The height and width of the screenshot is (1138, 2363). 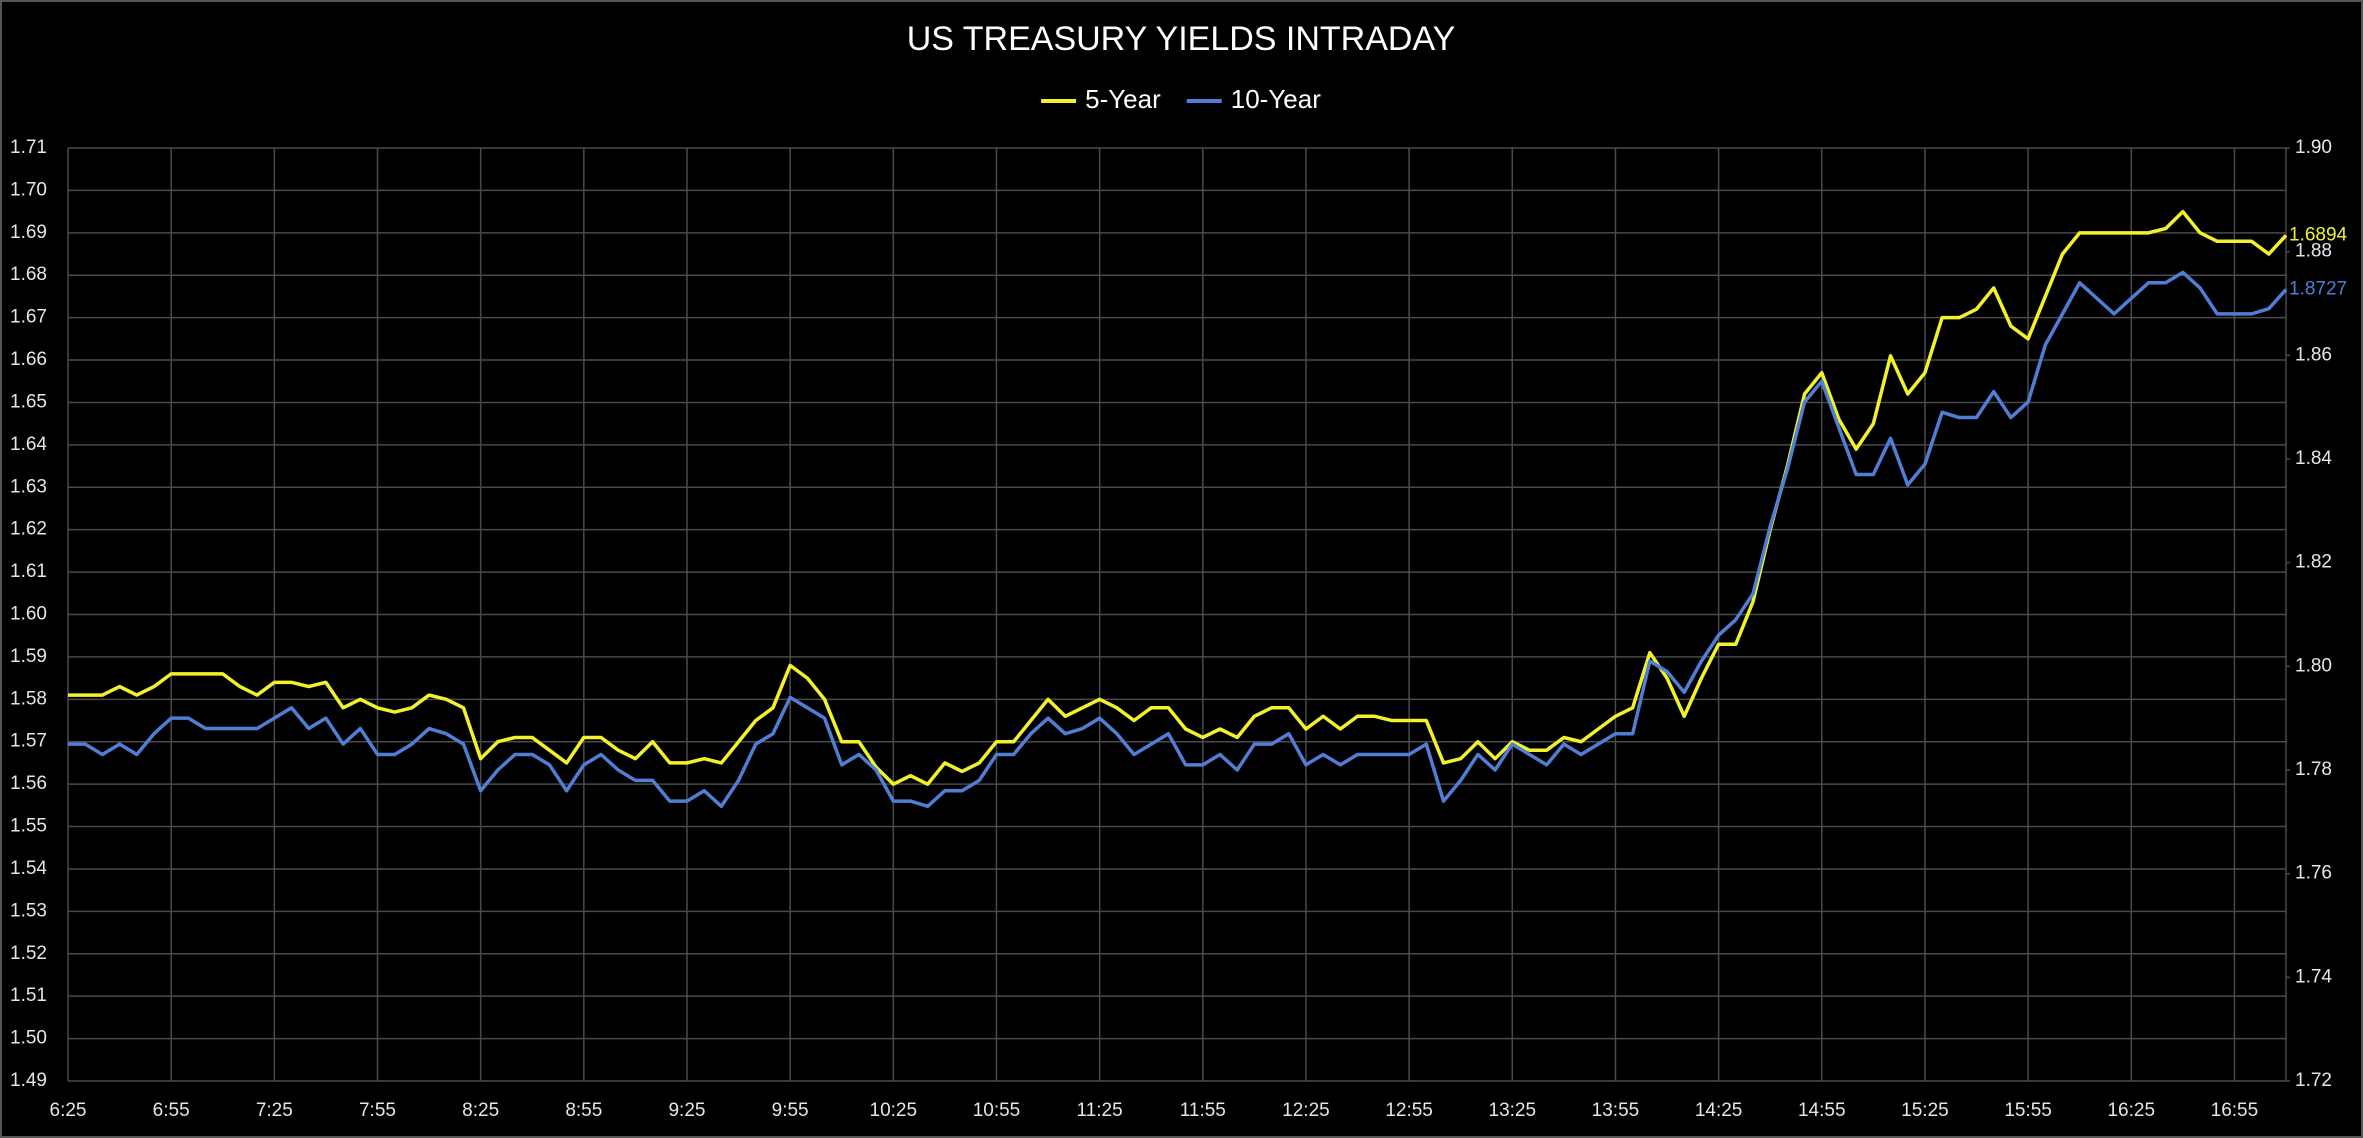 I want to click on x-tick-label: 15:55, so click(x=2028, y=1110).